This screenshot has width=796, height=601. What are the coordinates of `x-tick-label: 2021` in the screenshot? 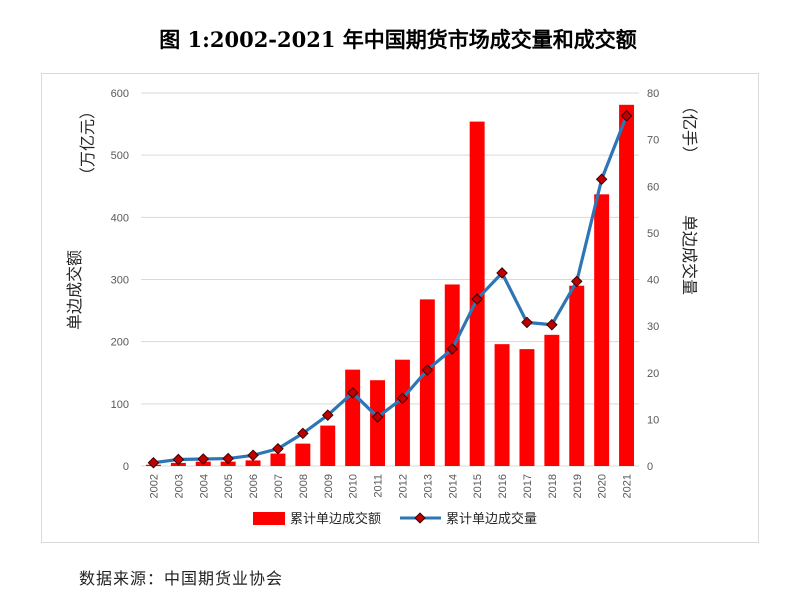 It's located at (628, 486).